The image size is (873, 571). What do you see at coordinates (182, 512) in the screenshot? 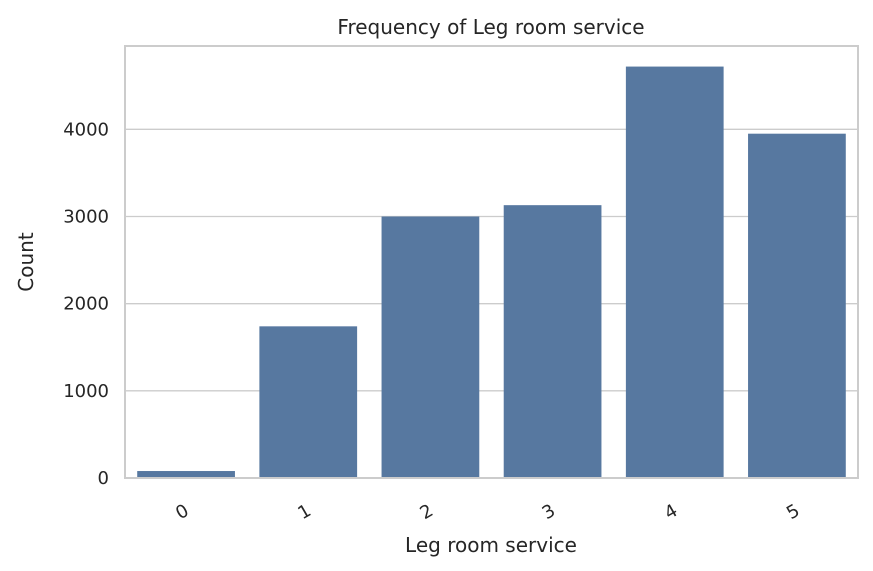
I see `x-tick-label: 0` at bounding box center [182, 512].